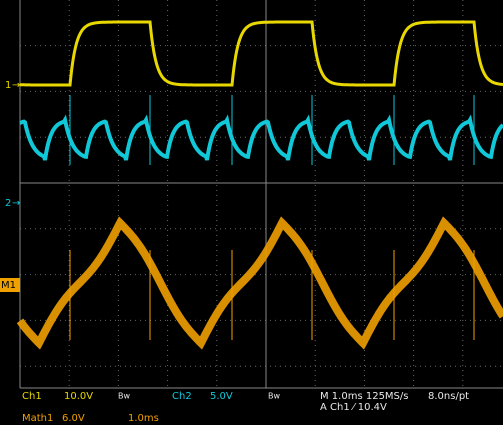 The width and height of the screenshot is (503, 425). What do you see at coordinates (16, 203) in the screenshot?
I see `ch2-arrow: →` at bounding box center [16, 203].